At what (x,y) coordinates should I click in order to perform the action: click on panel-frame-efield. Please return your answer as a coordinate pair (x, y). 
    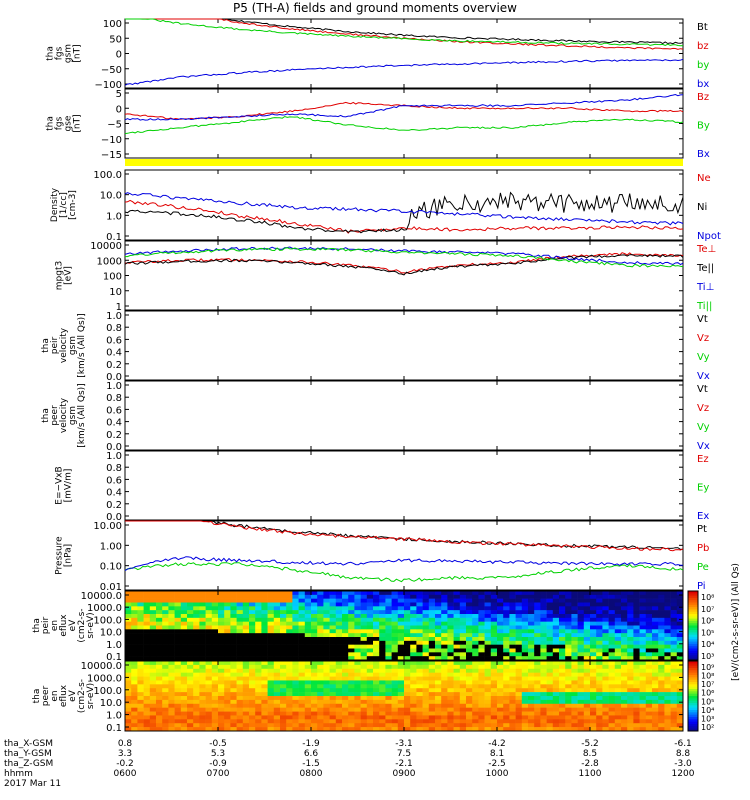
    Looking at the image, I should click on (404, 485).